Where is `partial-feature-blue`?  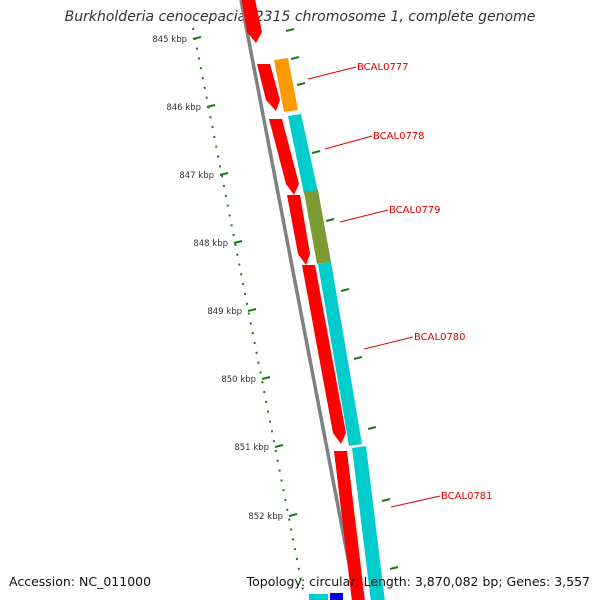
partial-feature-blue is located at coordinates (336, 596).